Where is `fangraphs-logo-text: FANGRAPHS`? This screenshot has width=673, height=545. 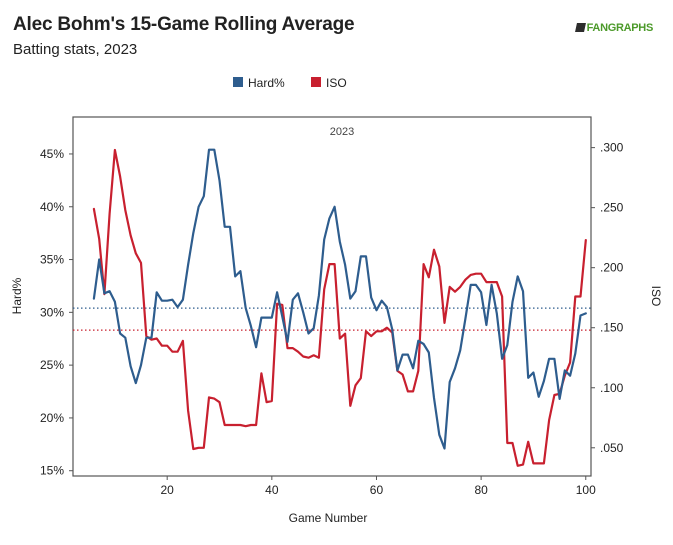
fangraphs-logo-text: FANGRAPHS is located at coordinates (620, 28).